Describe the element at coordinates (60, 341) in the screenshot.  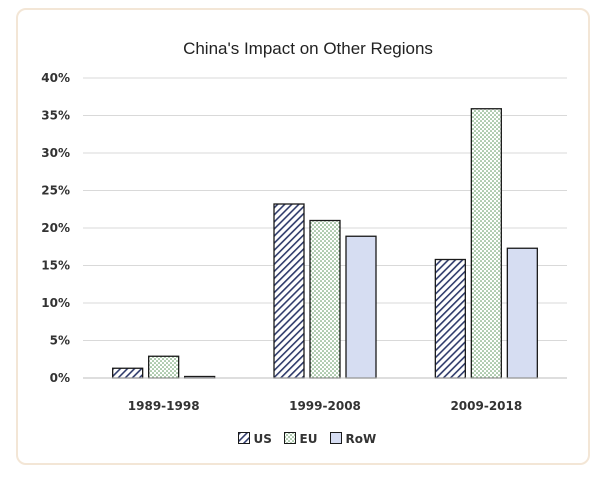
I see `y-tick-label: 5%` at that location.